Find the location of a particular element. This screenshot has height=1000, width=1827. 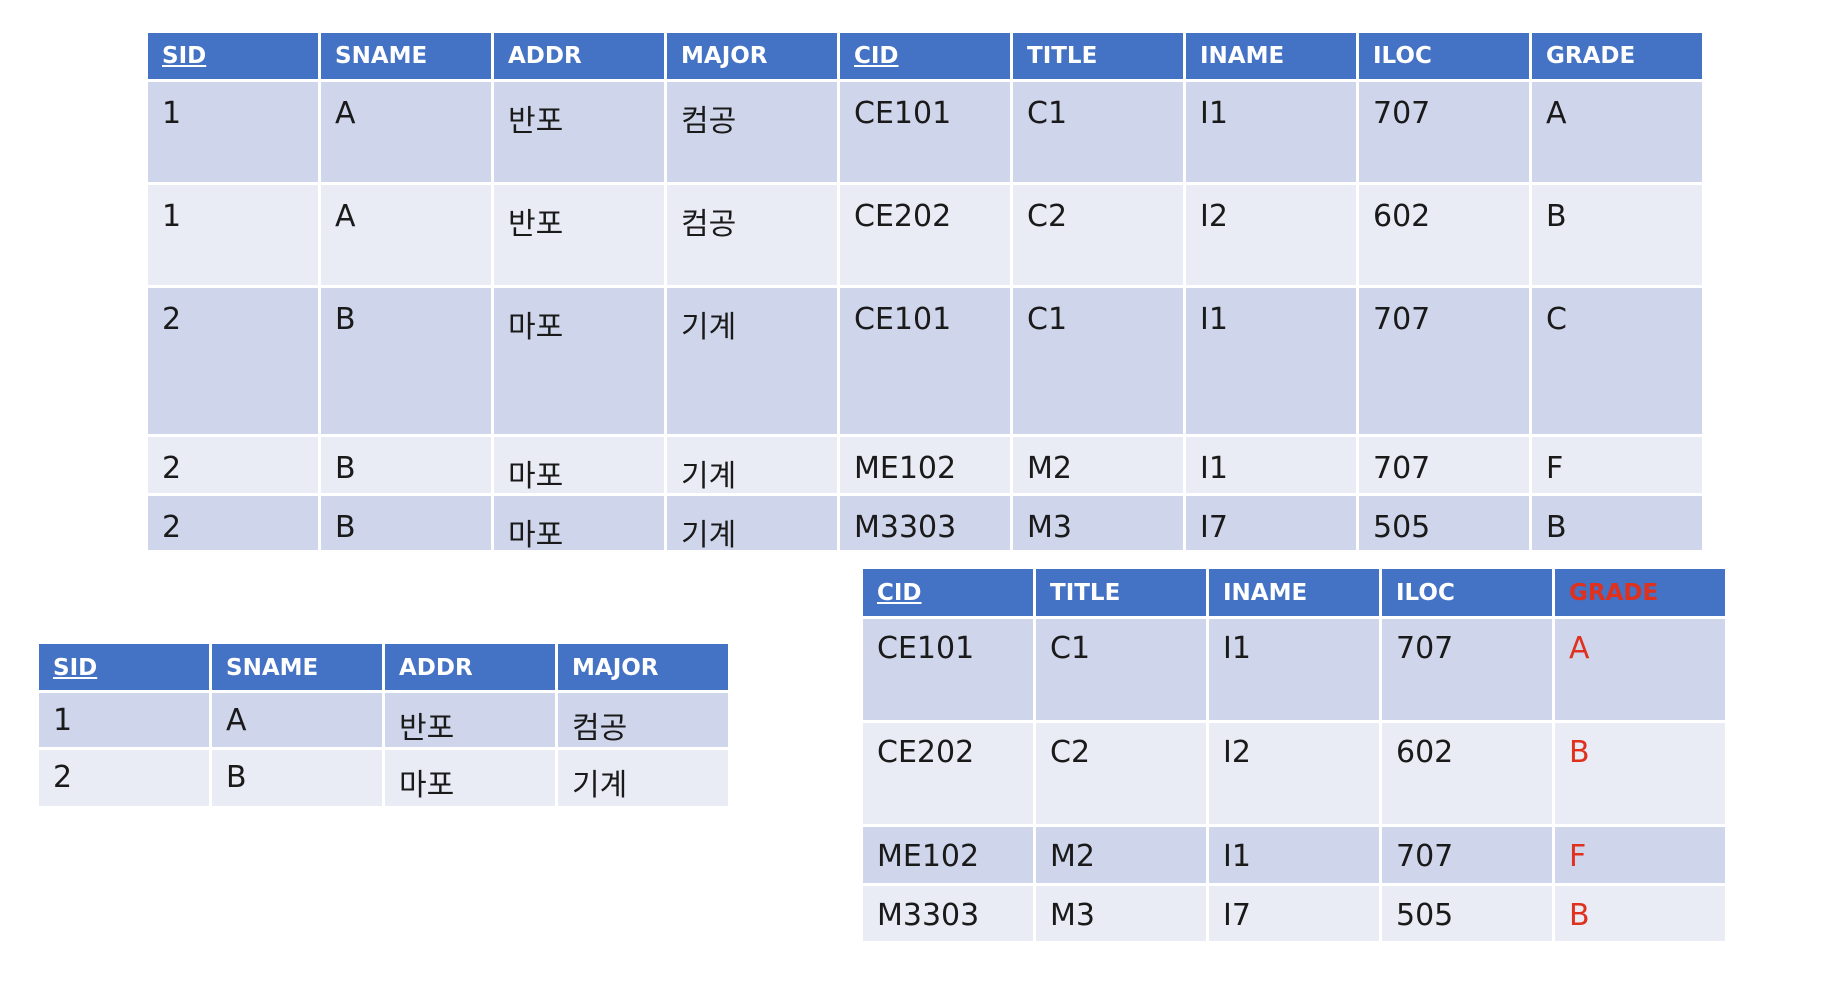

grade-cell: A is located at coordinates (1640, 669).